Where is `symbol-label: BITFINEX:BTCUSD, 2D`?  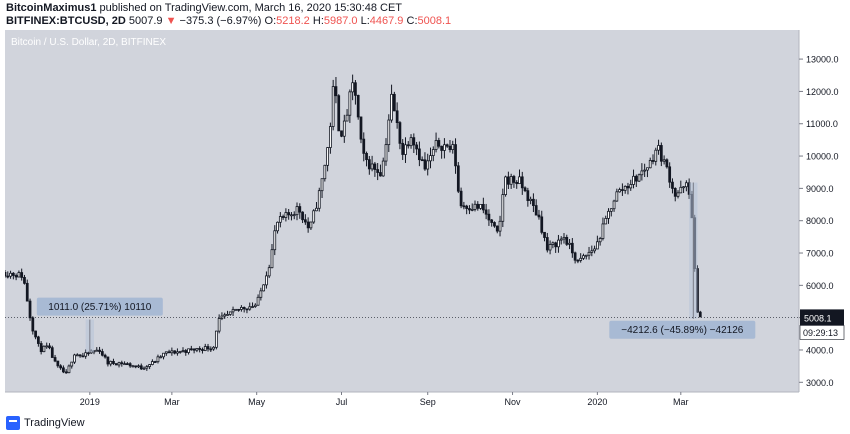 symbol-label: BITFINEX:BTCUSD, 2D is located at coordinates (66, 21).